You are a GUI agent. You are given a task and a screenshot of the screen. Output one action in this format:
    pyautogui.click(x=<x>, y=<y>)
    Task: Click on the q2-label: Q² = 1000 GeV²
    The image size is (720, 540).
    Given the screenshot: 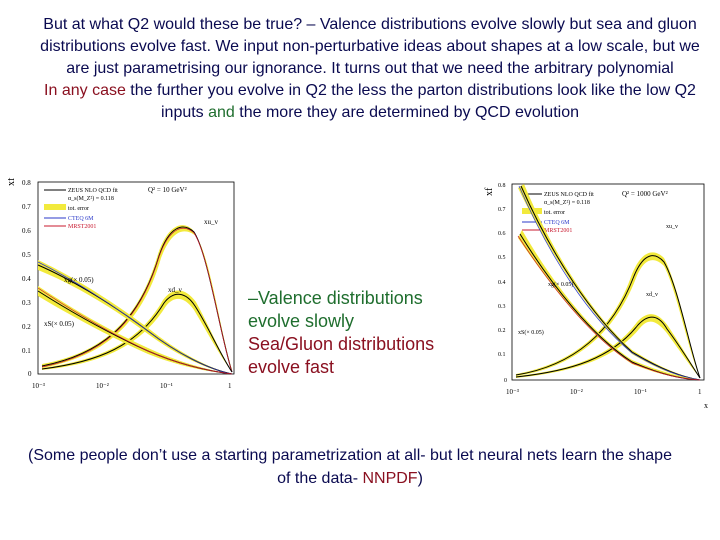 What is the action you would take?
    pyautogui.click(x=645, y=194)
    